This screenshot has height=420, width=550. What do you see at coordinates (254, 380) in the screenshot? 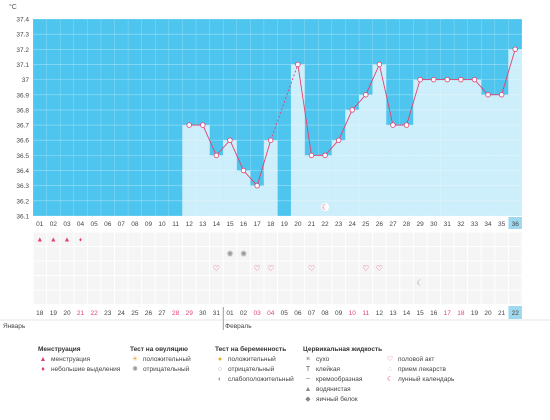
I see `legend-item: ◐ слабоположительный` at bounding box center [254, 380].